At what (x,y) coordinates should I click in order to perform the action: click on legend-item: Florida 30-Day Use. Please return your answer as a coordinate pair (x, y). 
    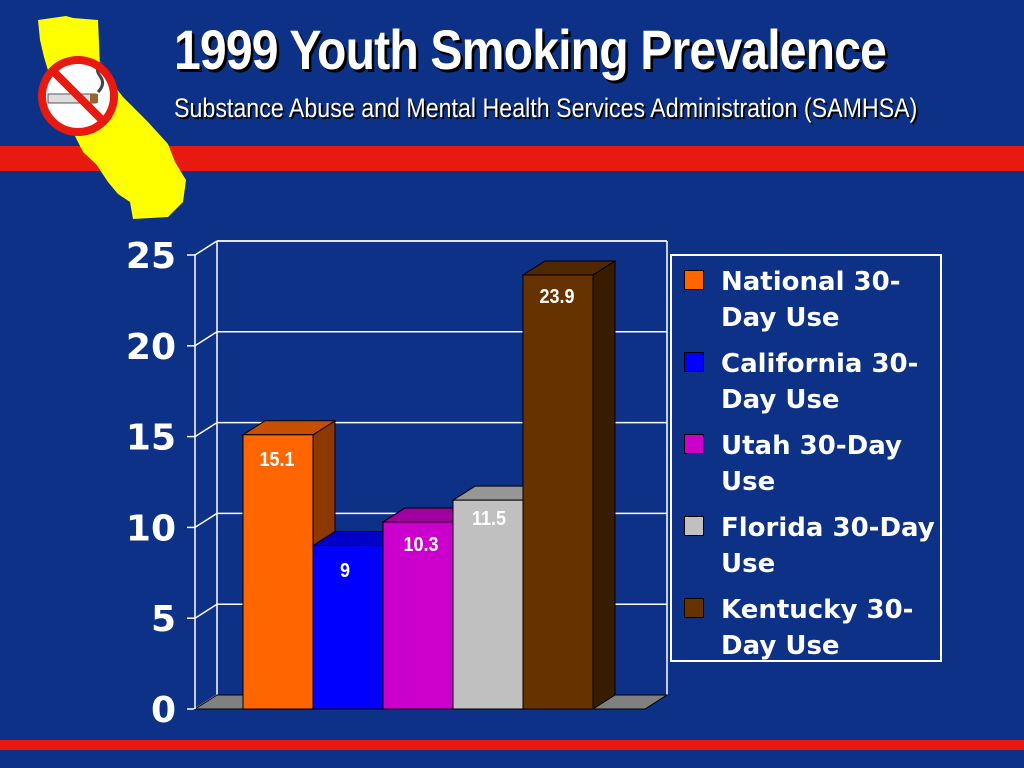
    Looking at the image, I should click on (812, 546).